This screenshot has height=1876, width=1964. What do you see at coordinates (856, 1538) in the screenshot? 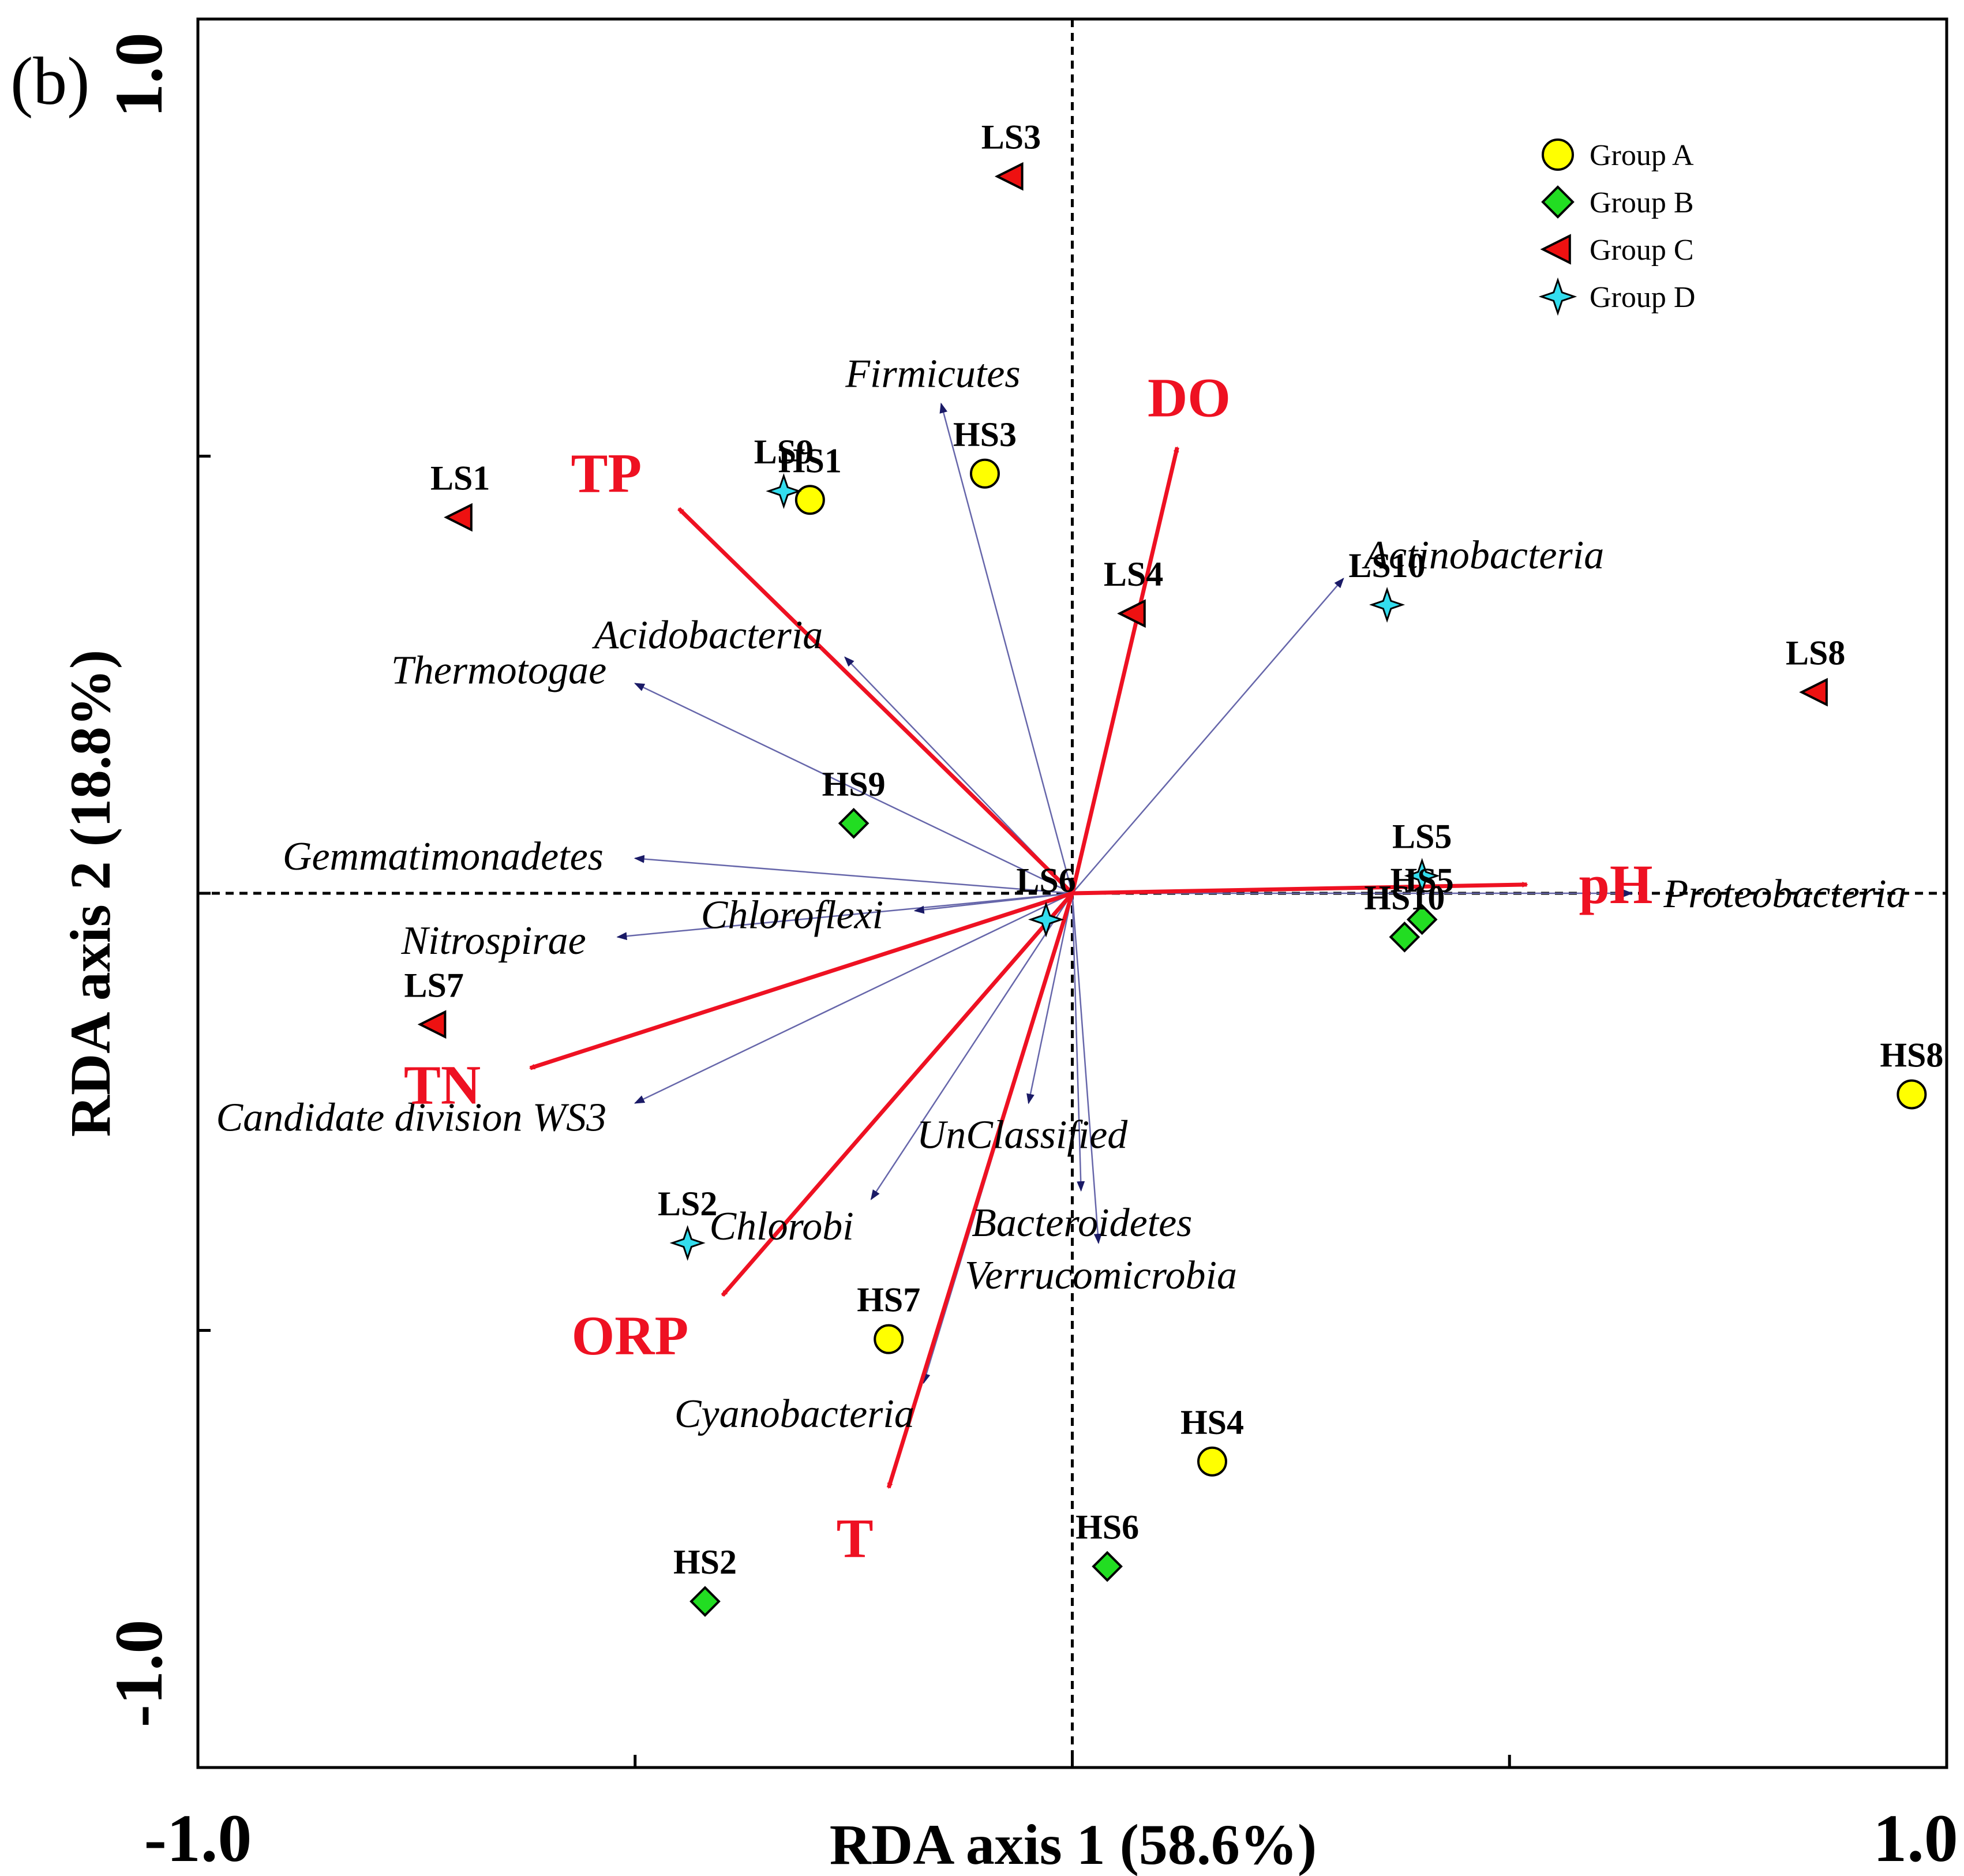
I see `env-label-t: T` at bounding box center [856, 1538].